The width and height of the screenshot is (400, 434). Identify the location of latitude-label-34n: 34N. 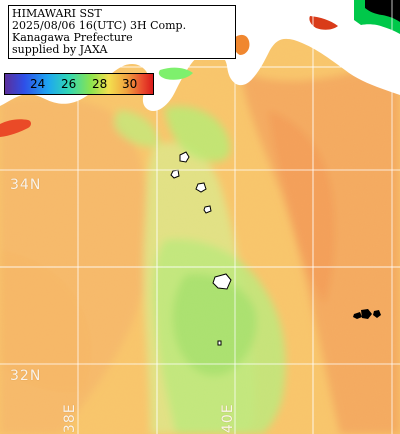
(26, 185).